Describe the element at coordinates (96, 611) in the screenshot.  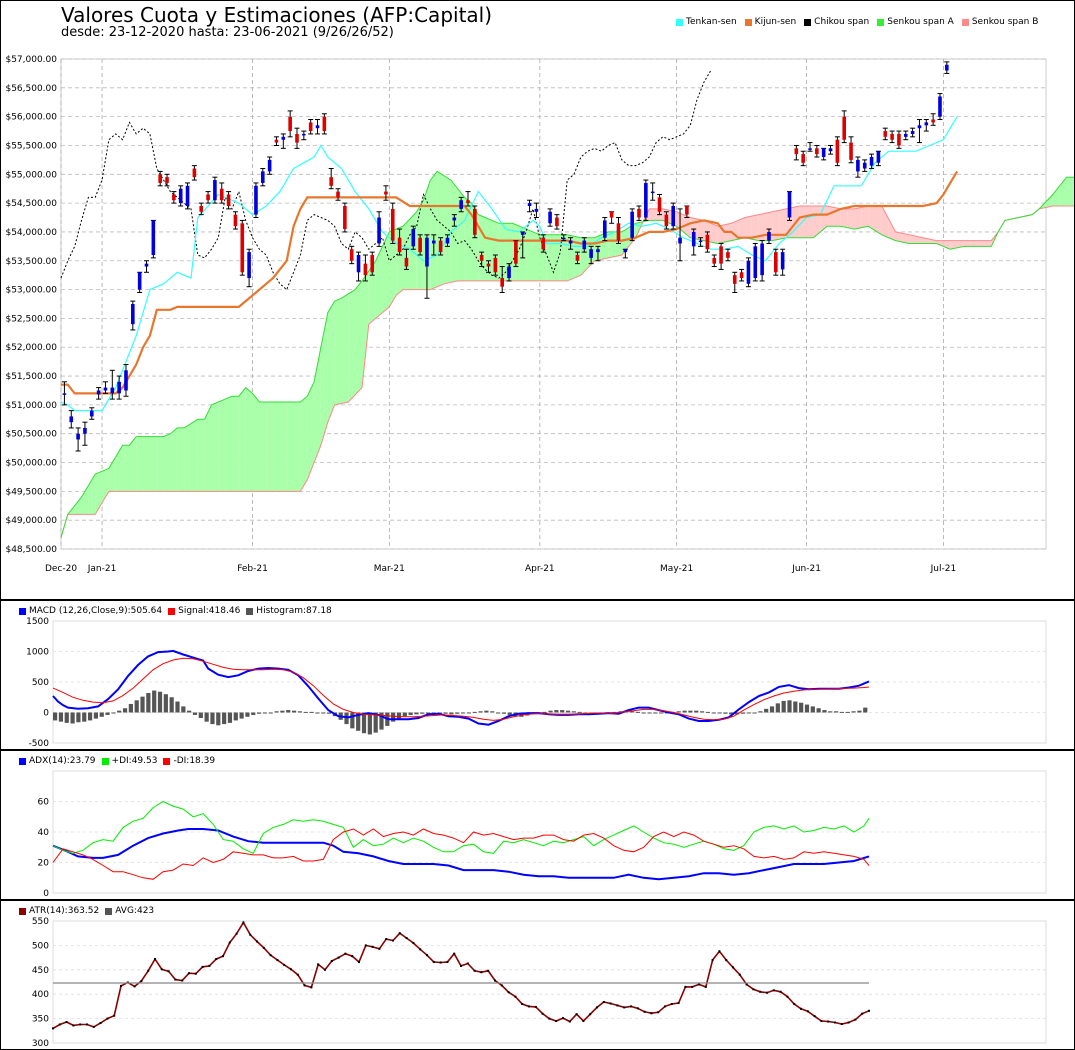
I see `legend-label: MACD (12,26,Close,9):505.64` at that location.